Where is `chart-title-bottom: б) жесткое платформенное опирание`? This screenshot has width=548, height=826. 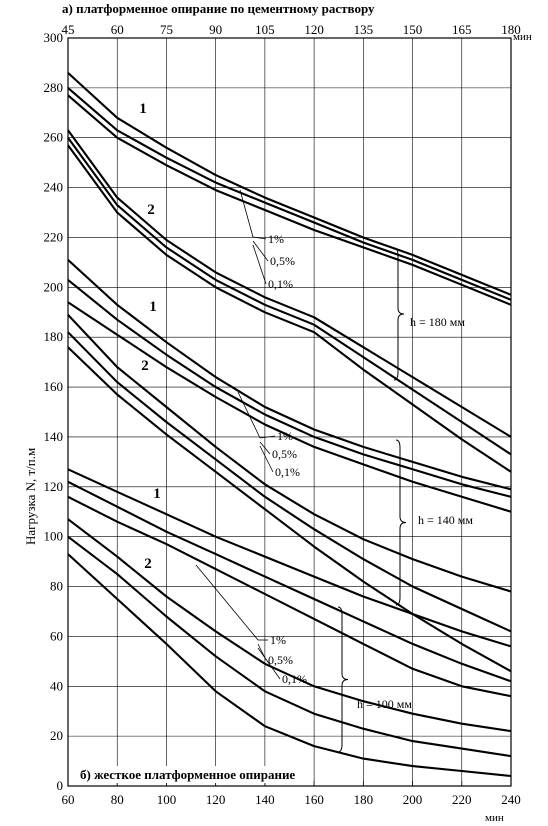 chart-title-bottom: б) жесткое платформенное опирание is located at coordinates (187, 774).